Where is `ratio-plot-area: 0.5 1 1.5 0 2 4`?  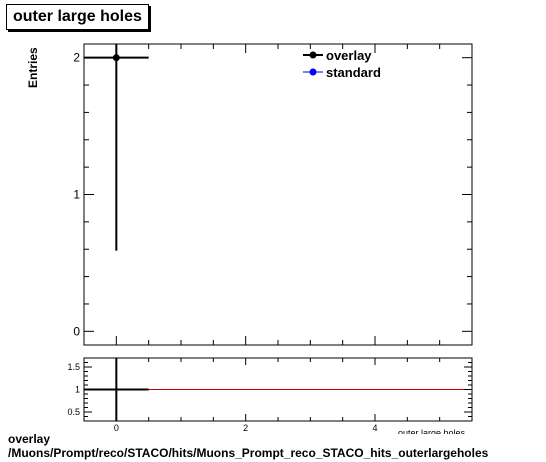
ratio-plot-area: 0.5 1 1.5 0 2 4 is located at coordinates (270, 395).